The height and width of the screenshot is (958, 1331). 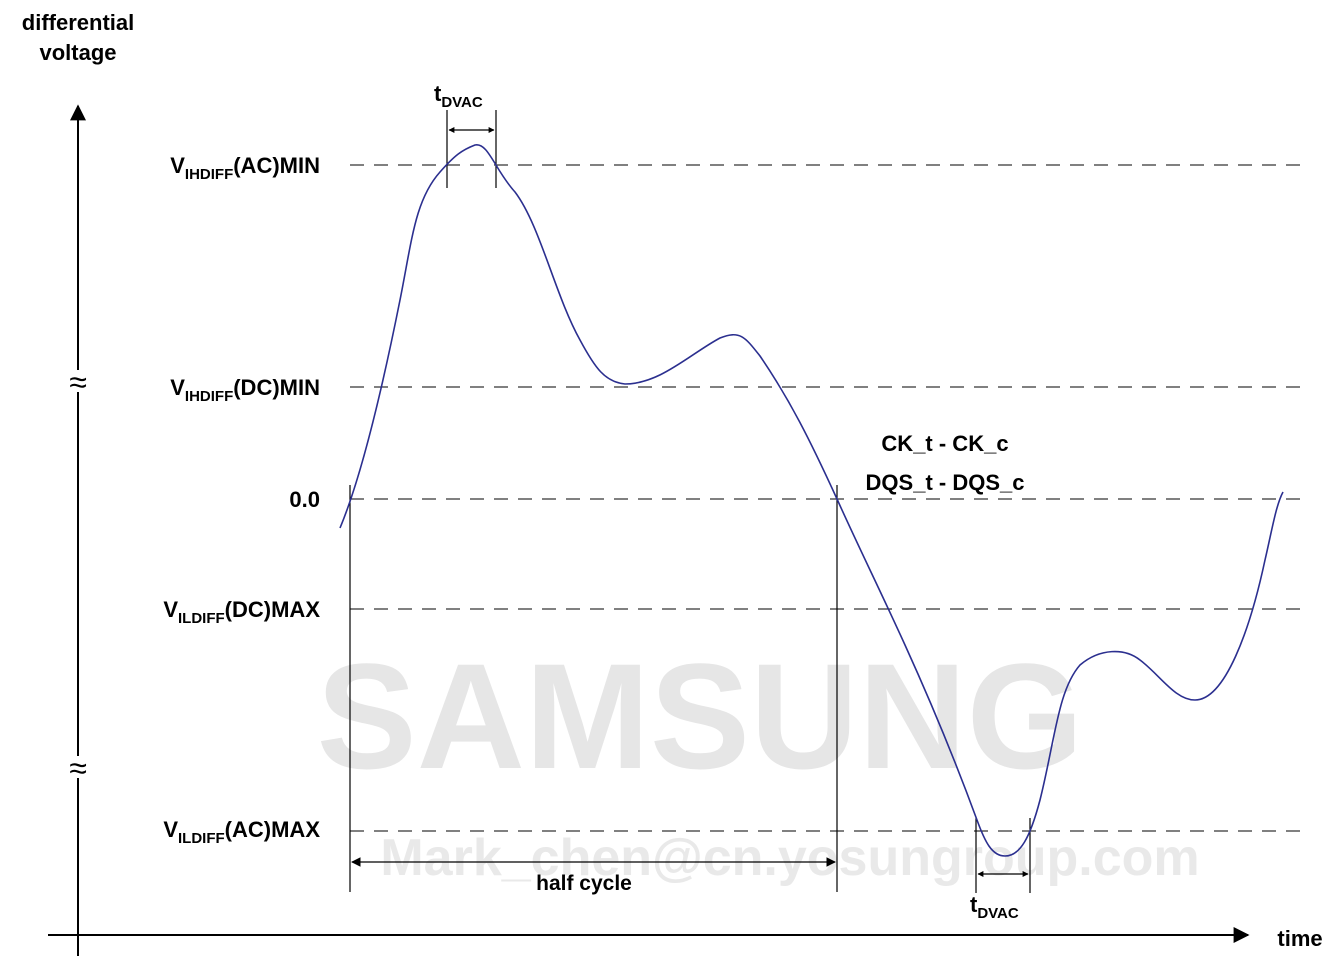 I want to click on tdvac-top-label: tDVAC, so click(x=458, y=96).